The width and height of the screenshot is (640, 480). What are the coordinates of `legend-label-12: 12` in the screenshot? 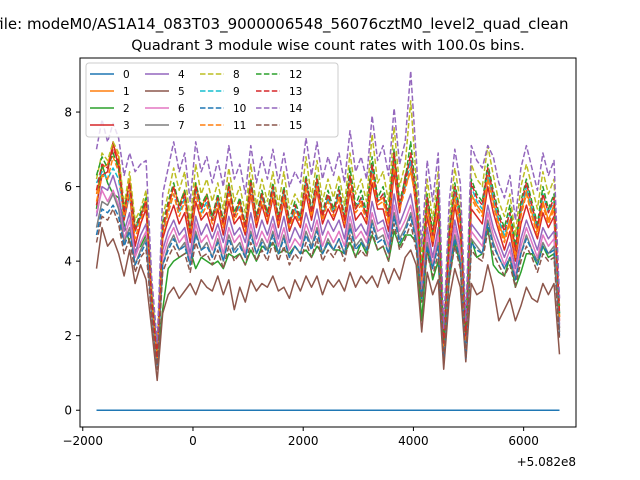 It's located at (295, 75).